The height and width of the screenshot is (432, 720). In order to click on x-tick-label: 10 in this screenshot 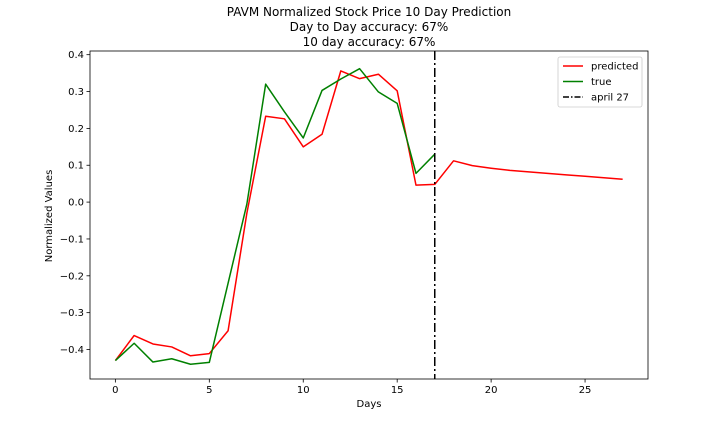, I will do `click(303, 390)`.